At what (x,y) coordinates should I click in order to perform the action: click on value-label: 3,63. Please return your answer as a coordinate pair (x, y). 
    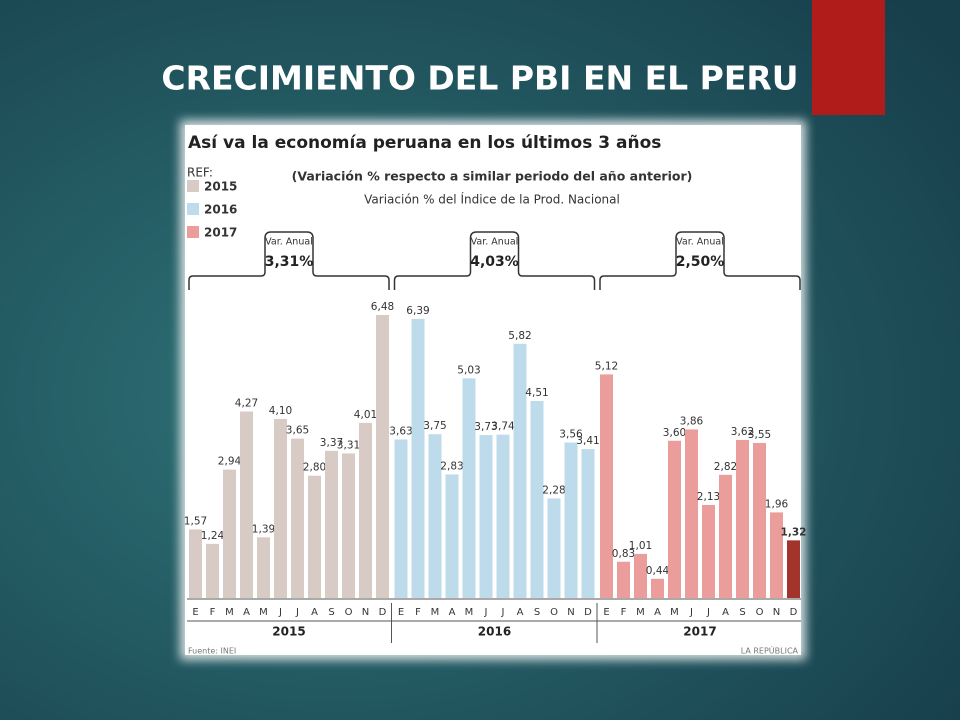
    Looking at the image, I should click on (400, 431).